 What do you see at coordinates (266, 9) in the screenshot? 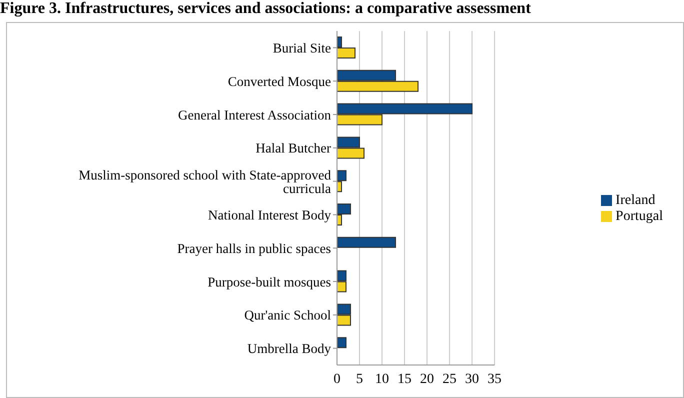
I see `chart-title: Figure 3. Infrastructures, services and associations: a comparative assessment` at bounding box center [266, 9].